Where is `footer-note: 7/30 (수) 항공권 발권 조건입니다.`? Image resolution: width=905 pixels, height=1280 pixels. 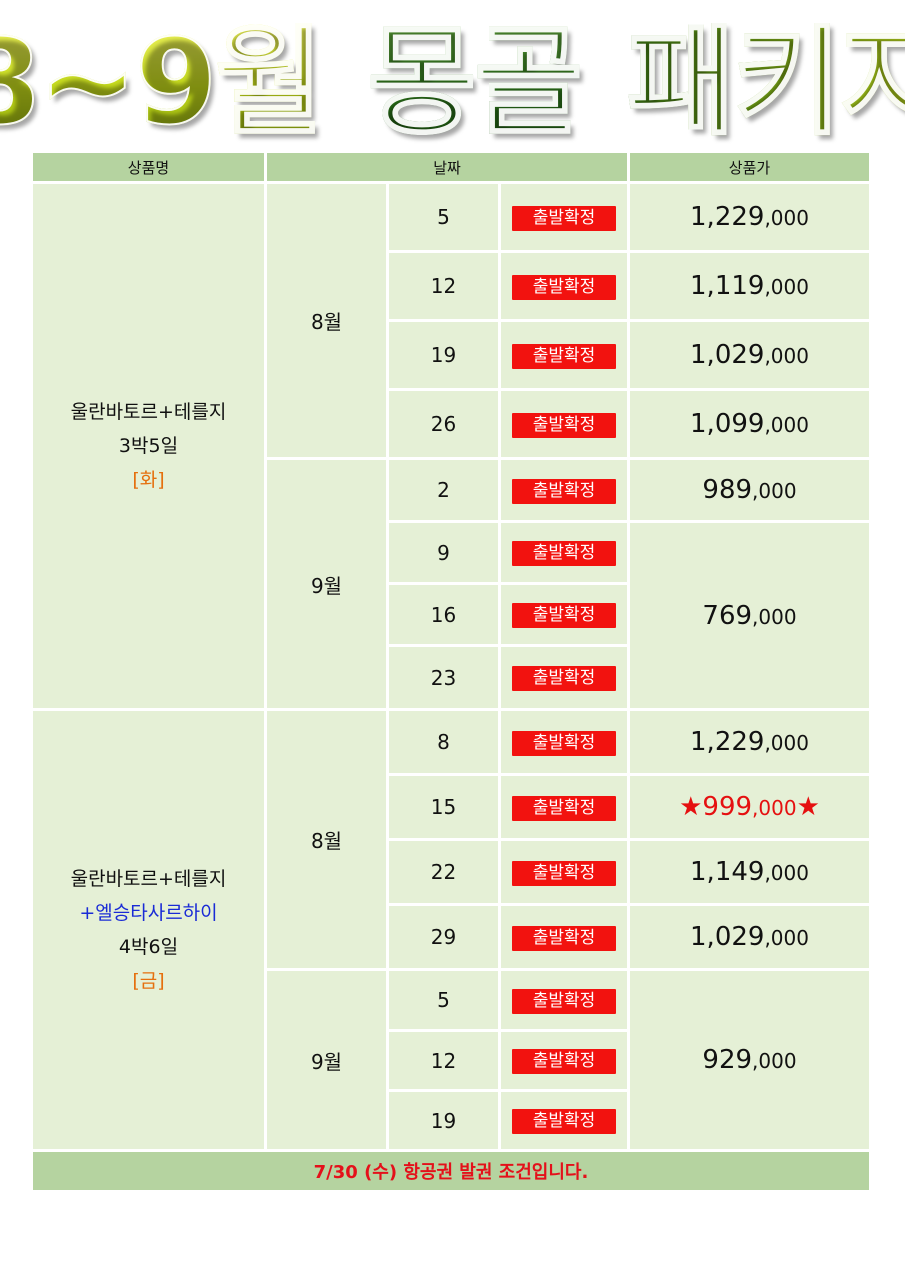
footer-note: 7/30 (수) 항공권 발권 조건입니다. is located at coordinates (451, 1171).